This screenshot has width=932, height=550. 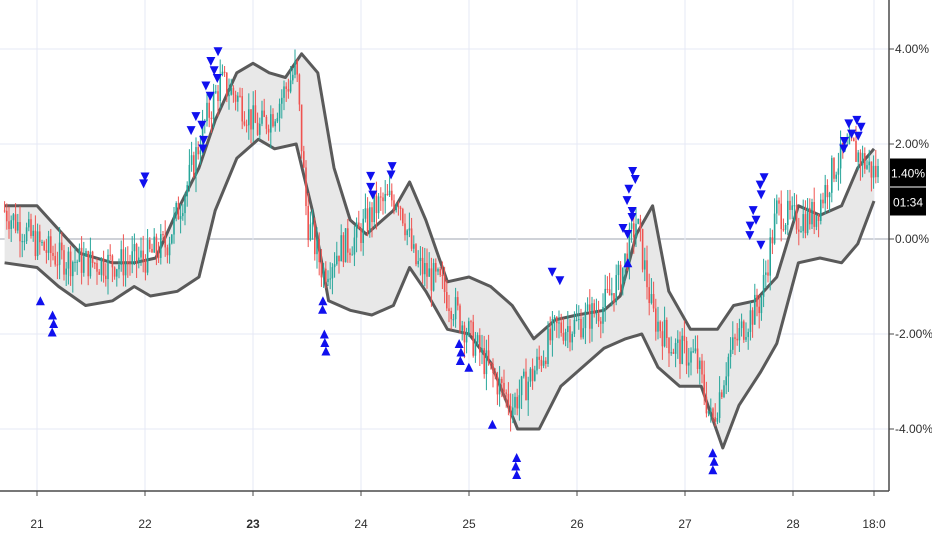 I want to click on price-badges: 1.40% 01:34, so click(x=908, y=187).